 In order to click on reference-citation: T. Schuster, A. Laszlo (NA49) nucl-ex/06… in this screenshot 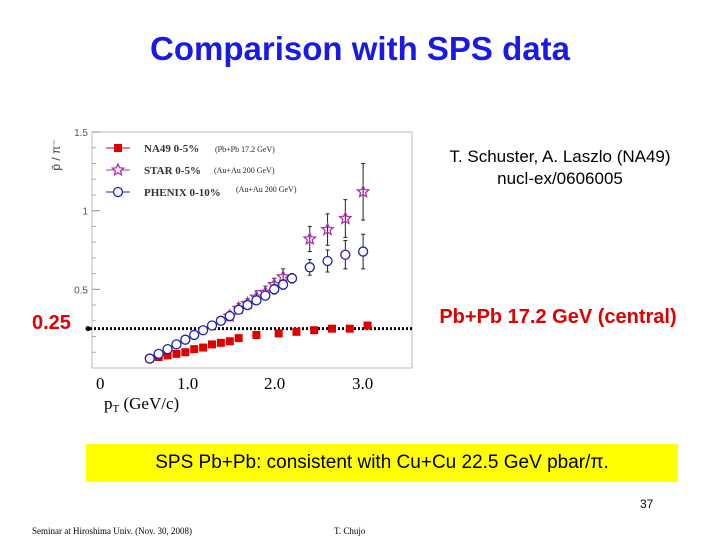, I will do `click(560, 168)`.